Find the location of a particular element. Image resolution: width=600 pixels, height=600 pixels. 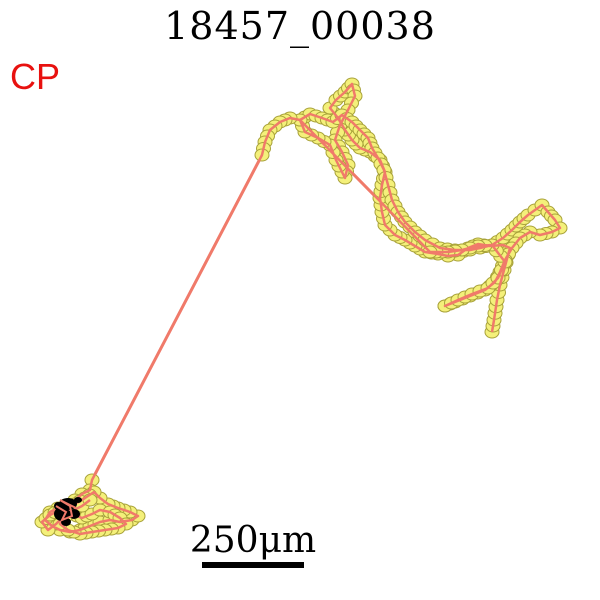

figure-title: 18457_00038 is located at coordinates (300, 26).